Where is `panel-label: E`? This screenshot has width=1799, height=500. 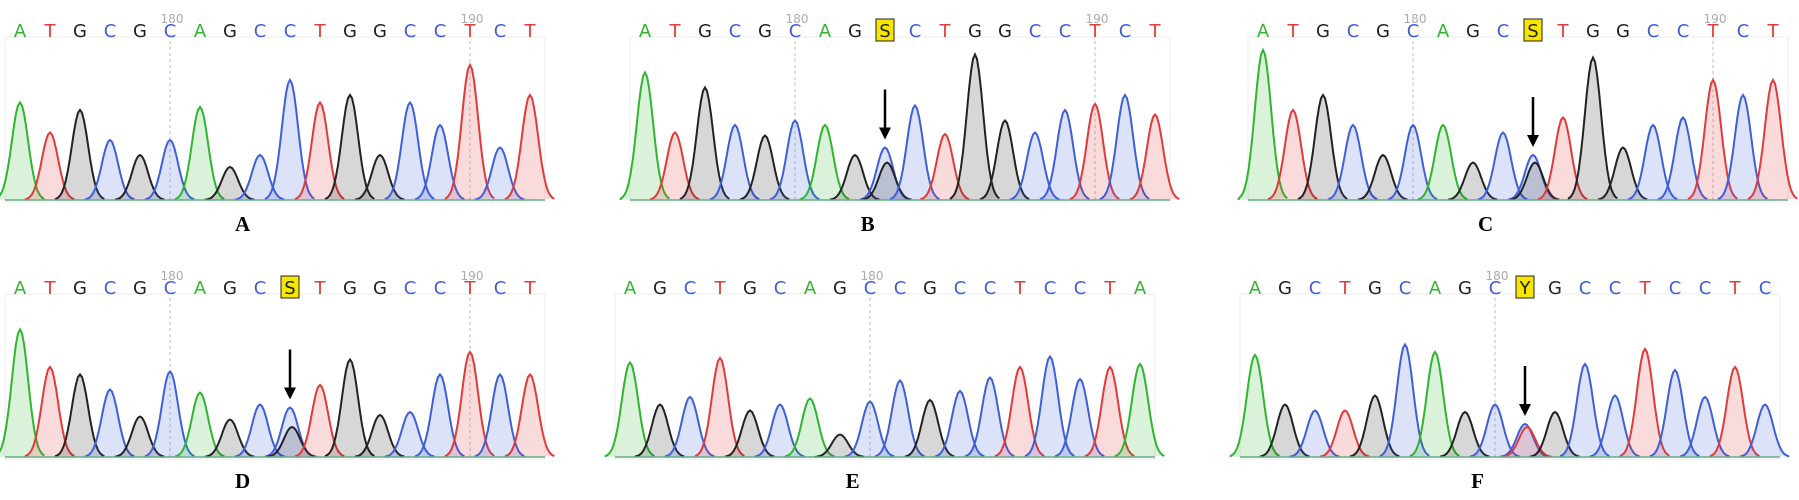
panel-label: E is located at coordinates (853, 481).